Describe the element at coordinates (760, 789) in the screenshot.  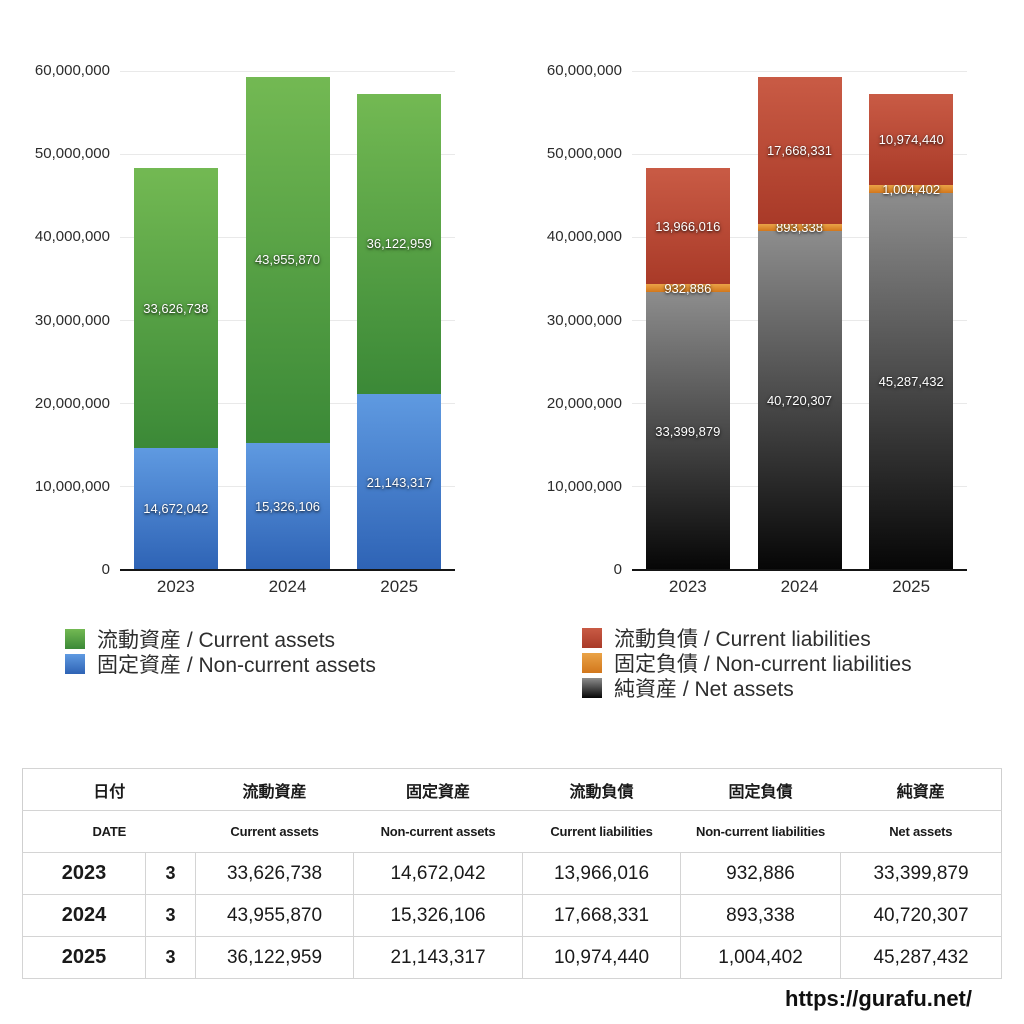
I see `table-header-cell: 固定負債` at that location.